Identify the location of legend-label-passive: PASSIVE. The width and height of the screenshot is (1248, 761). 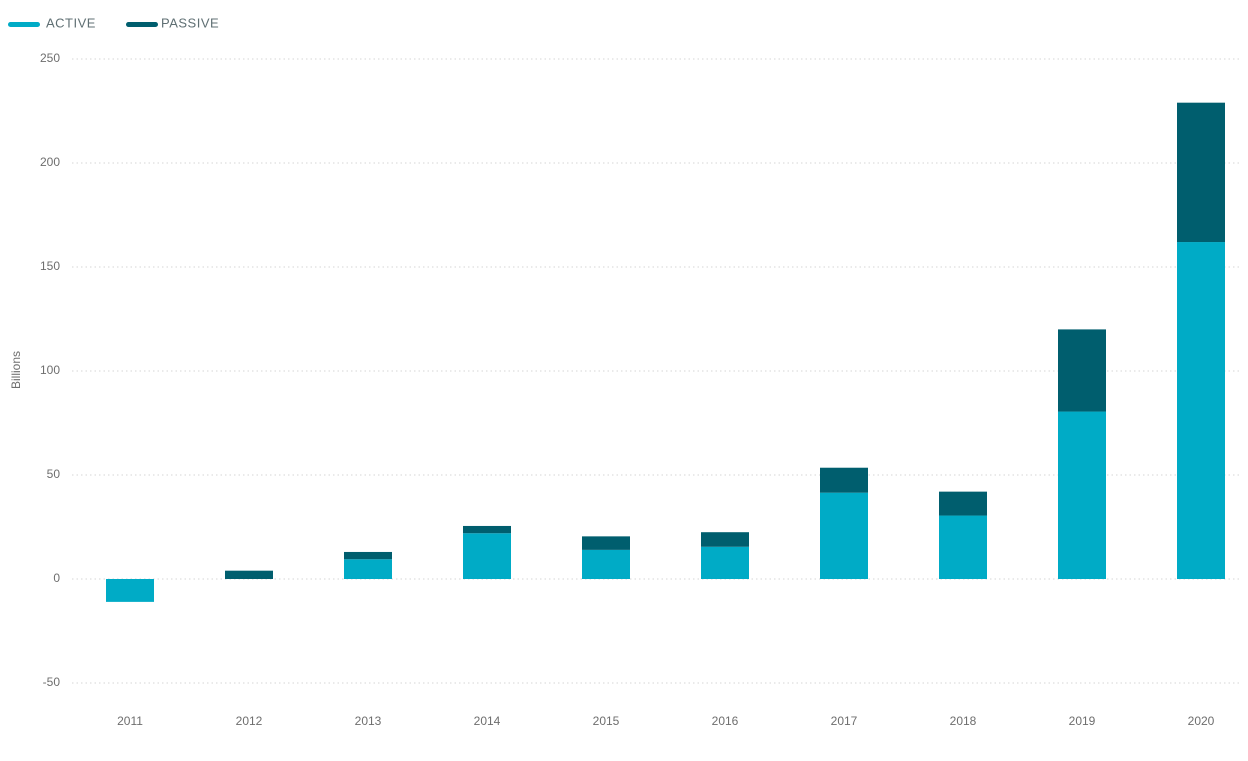
(190, 22).